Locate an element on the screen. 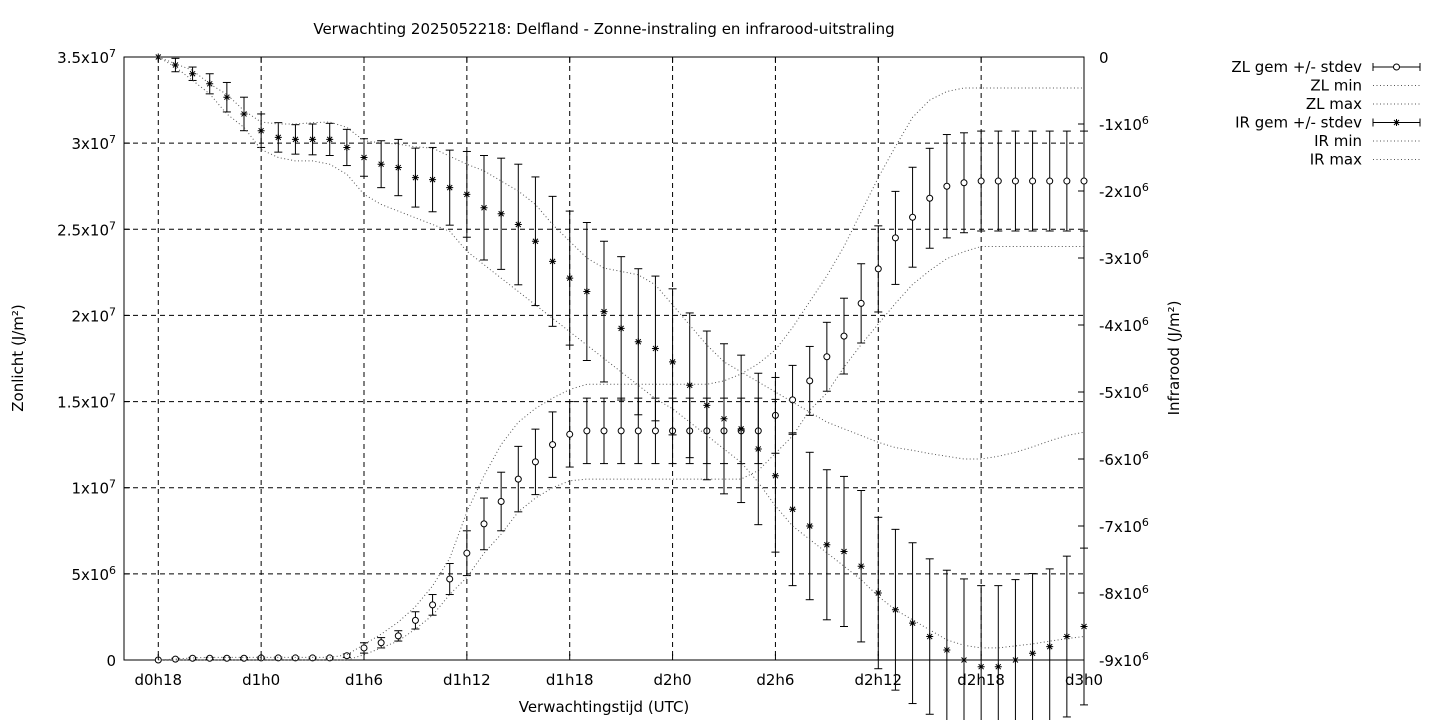 Image resolution: width=1440 pixels, height=720 pixels. y2-tick-label: -9x10⁶ is located at coordinates (1124, 660).